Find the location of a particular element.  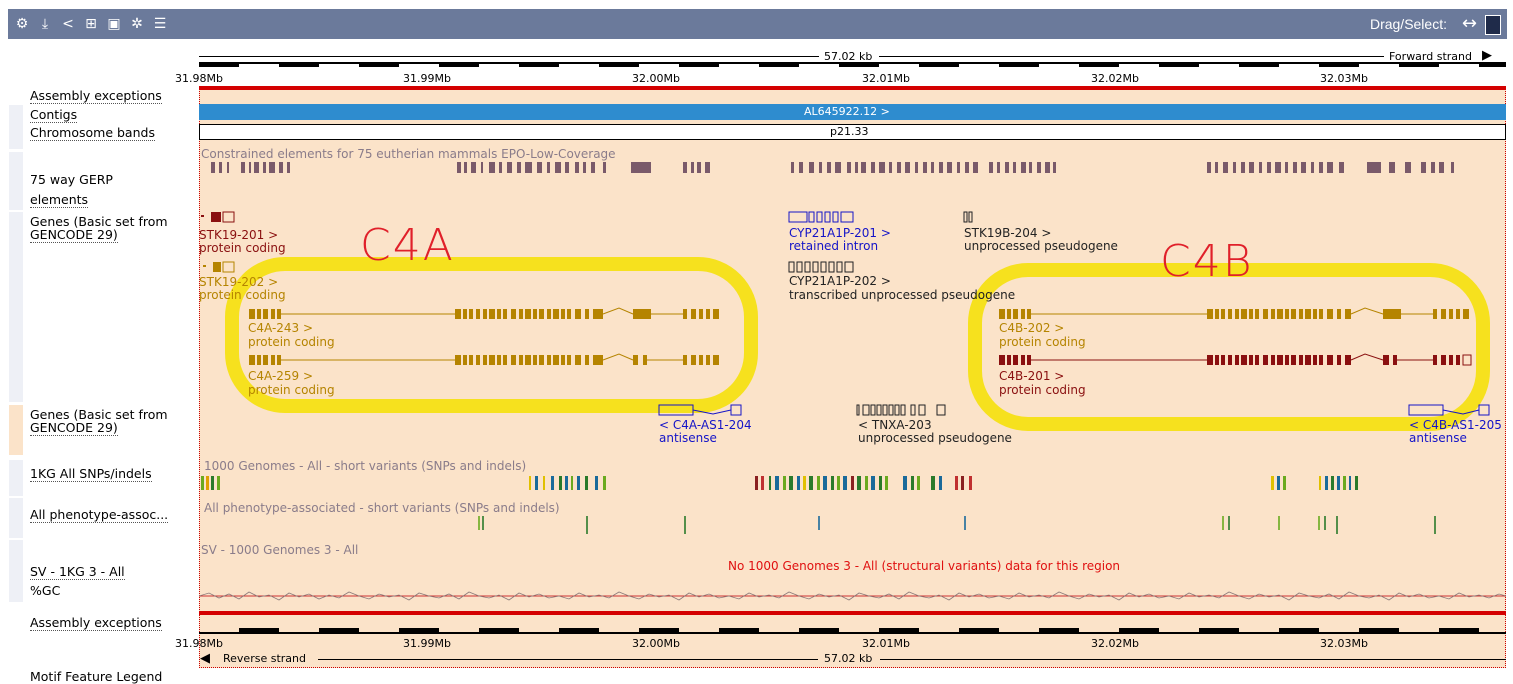

phenotype-variants is located at coordinates (852, 524).